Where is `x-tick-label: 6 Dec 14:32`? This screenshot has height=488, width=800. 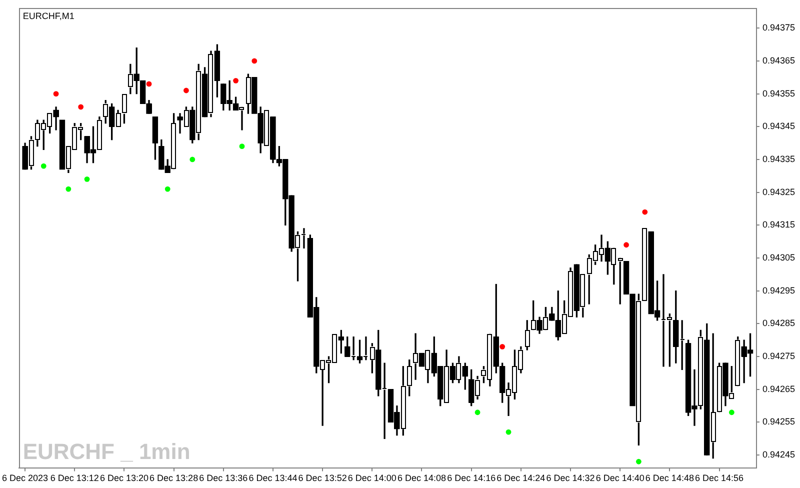 x-tick-label: 6 Dec 14:32 is located at coordinates (570, 478).